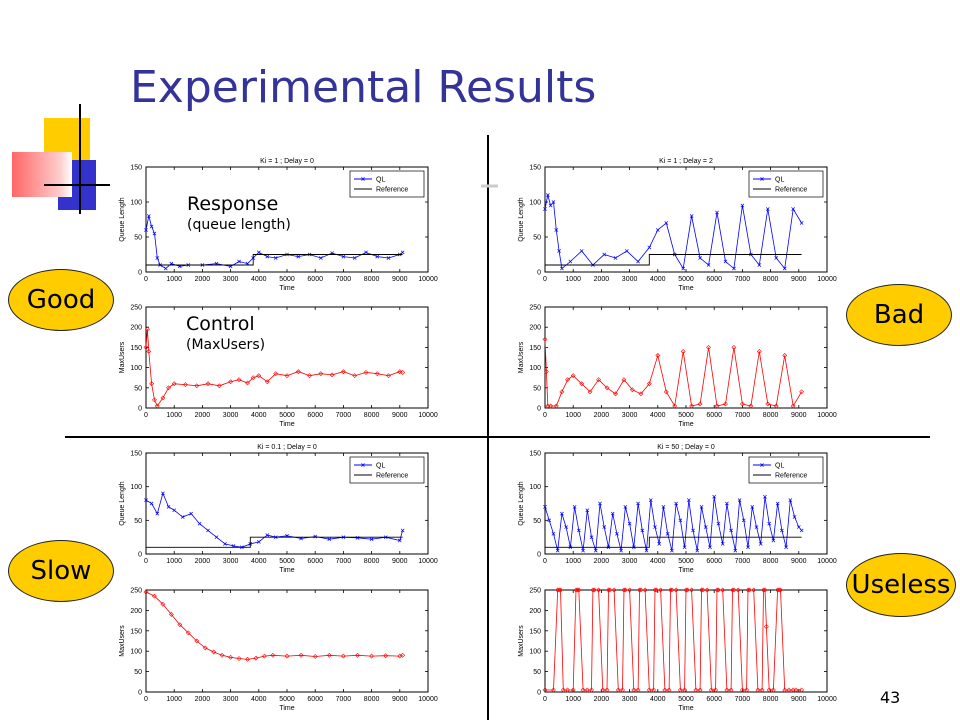 Image resolution: width=960 pixels, height=720 pixels. What do you see at coordinates (274, 542) in the screenshot?
I see `series-line-reference` at bounding box center [274, 542].